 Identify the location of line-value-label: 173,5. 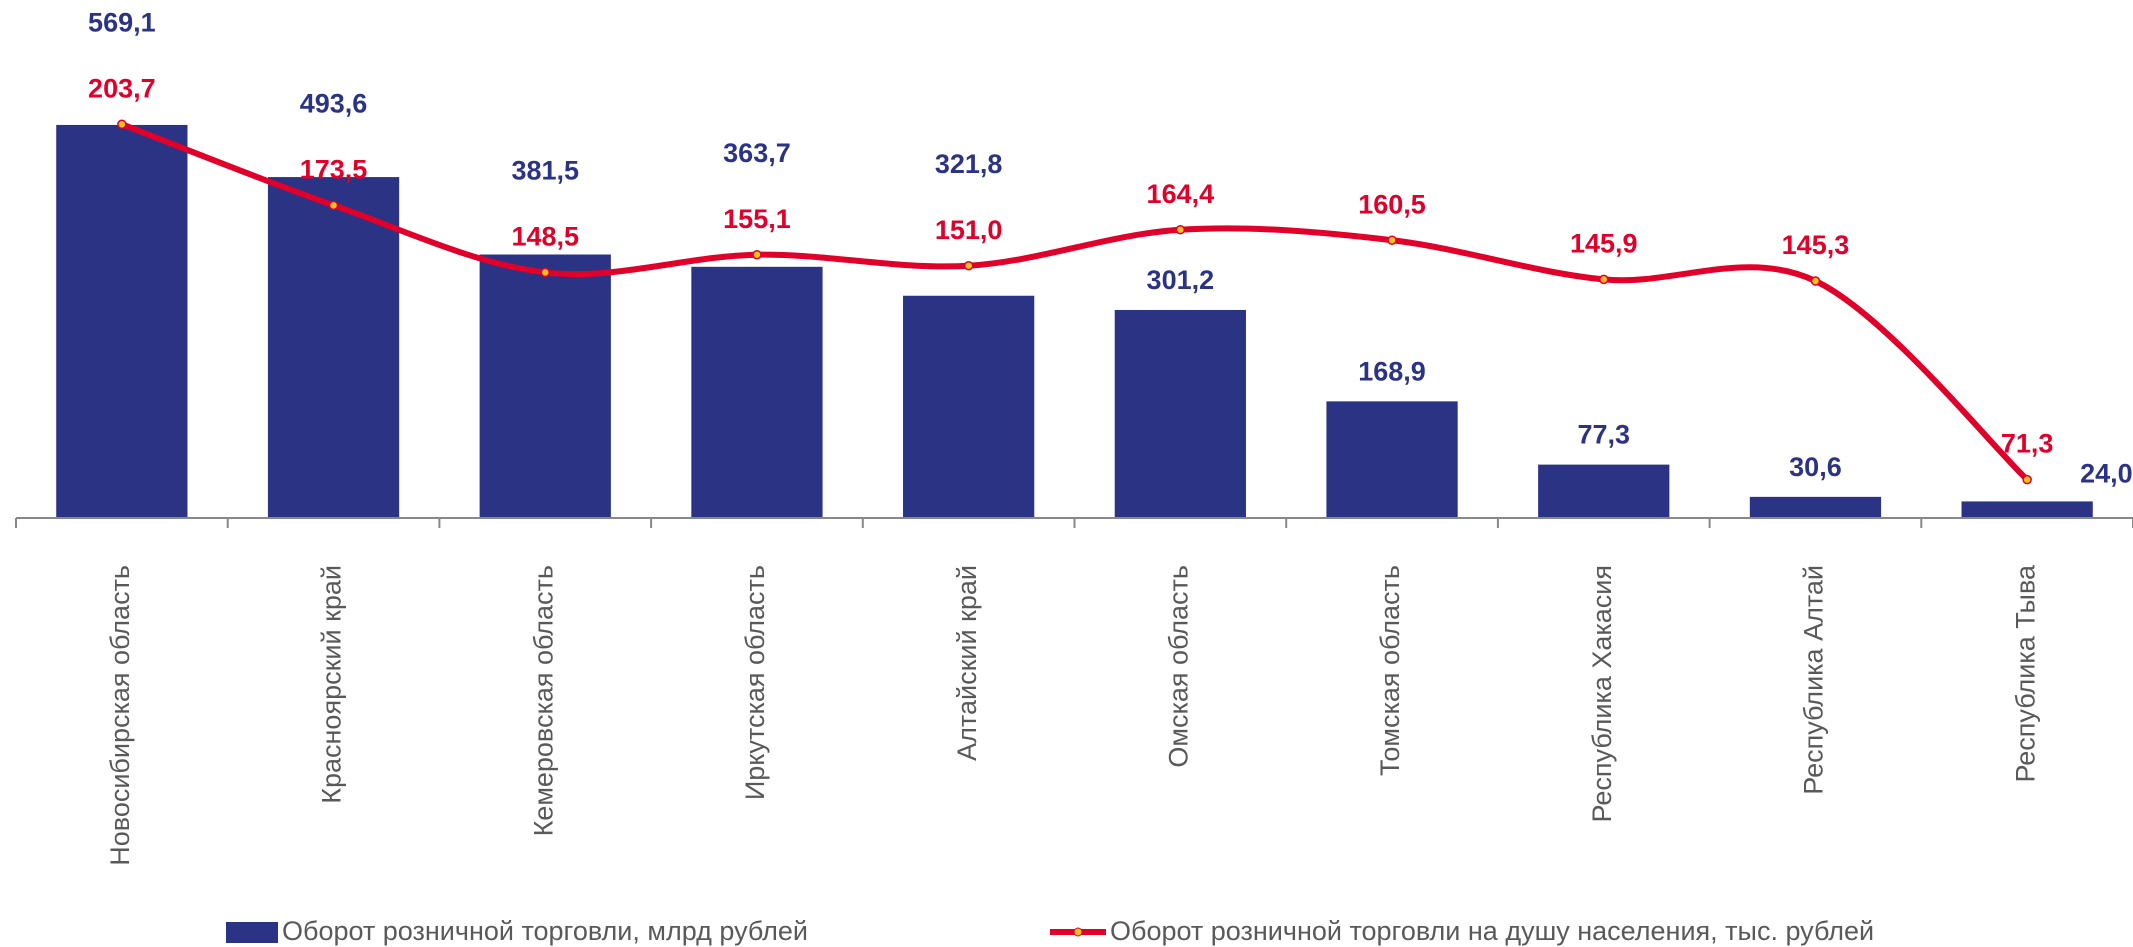
(334, 169).